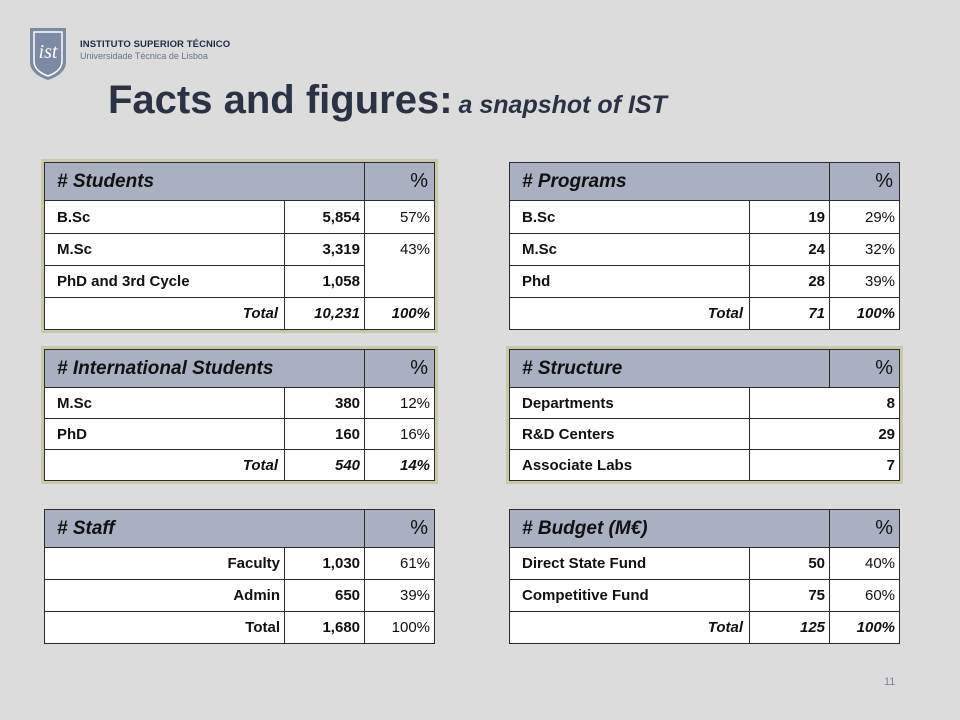 This screenshot has width=960, height=720. I want to click on title-subtitle: a snapshot of IST, so click(562, 105).